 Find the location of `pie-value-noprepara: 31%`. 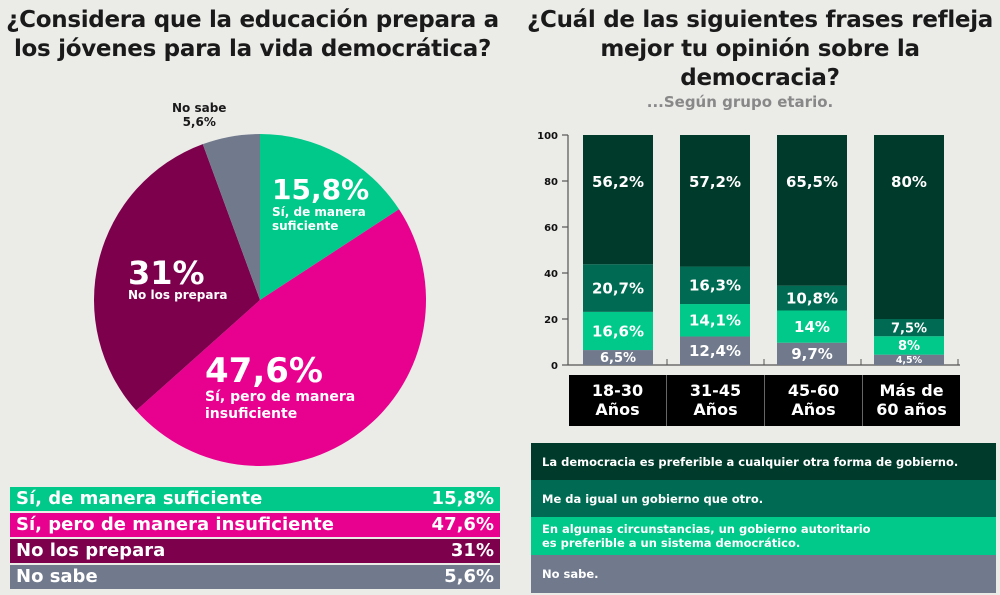

pie-value-noprepara: 31% is located at coordinates (166, 273).